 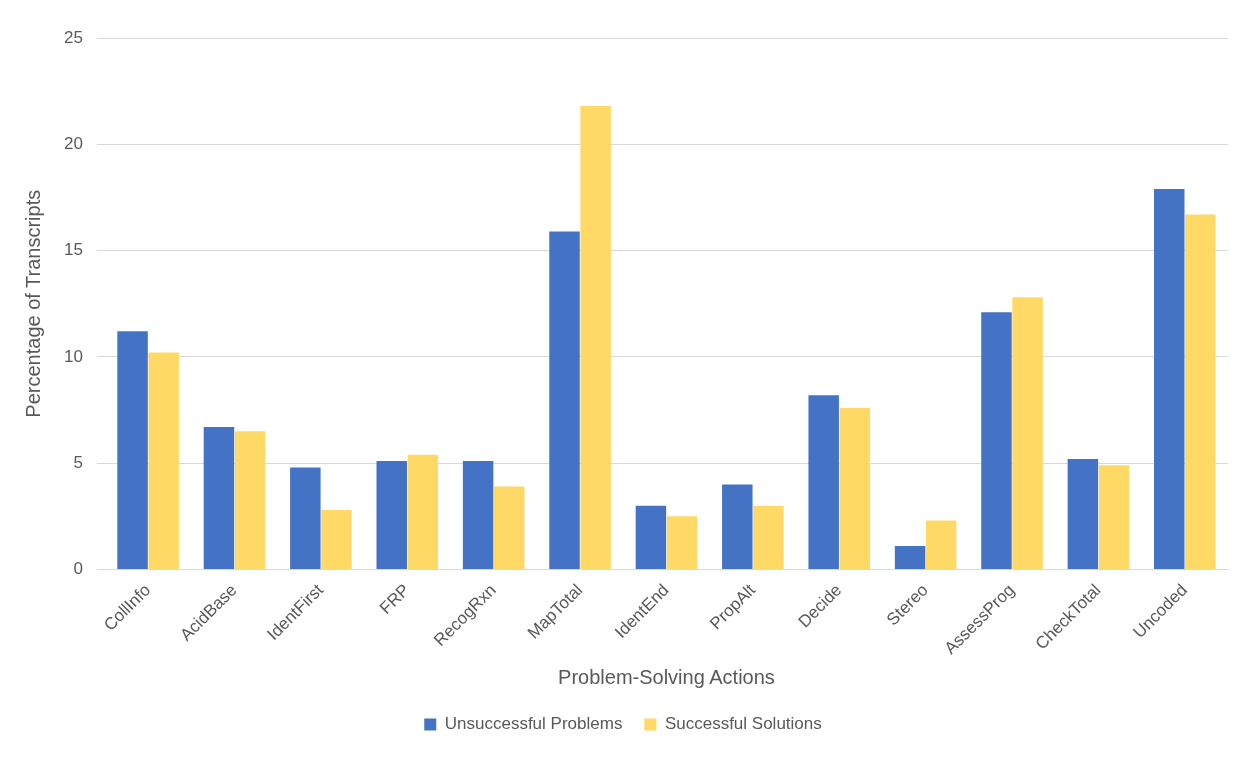 I want to click on y-tick-label: 10, so click(x=73, y=356).